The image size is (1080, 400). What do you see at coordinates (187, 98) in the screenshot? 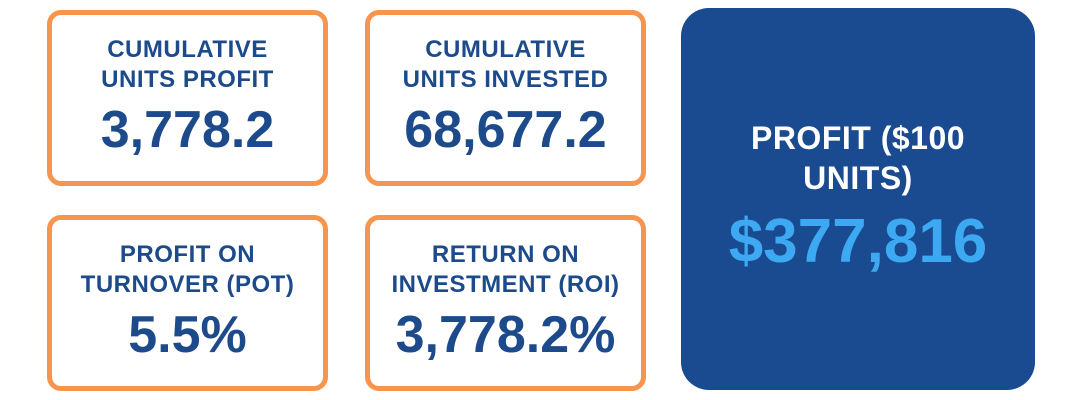
I see `stat-card: CUMULATIVE UNITS PROFIT 3,778.2` at bounding box center [187, 98].